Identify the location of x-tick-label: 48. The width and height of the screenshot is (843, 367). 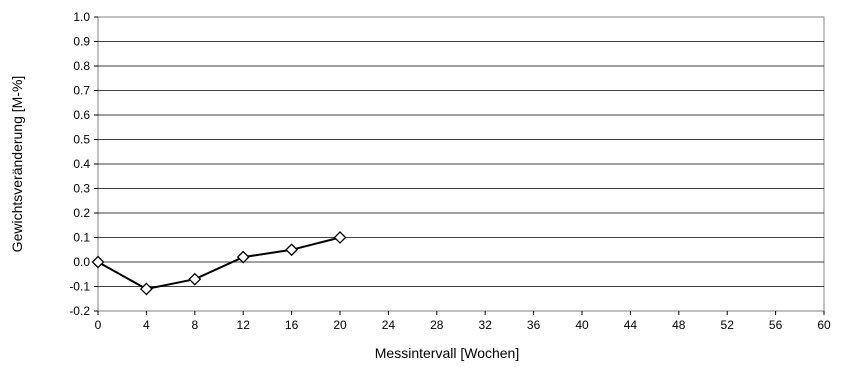
(679, 325).